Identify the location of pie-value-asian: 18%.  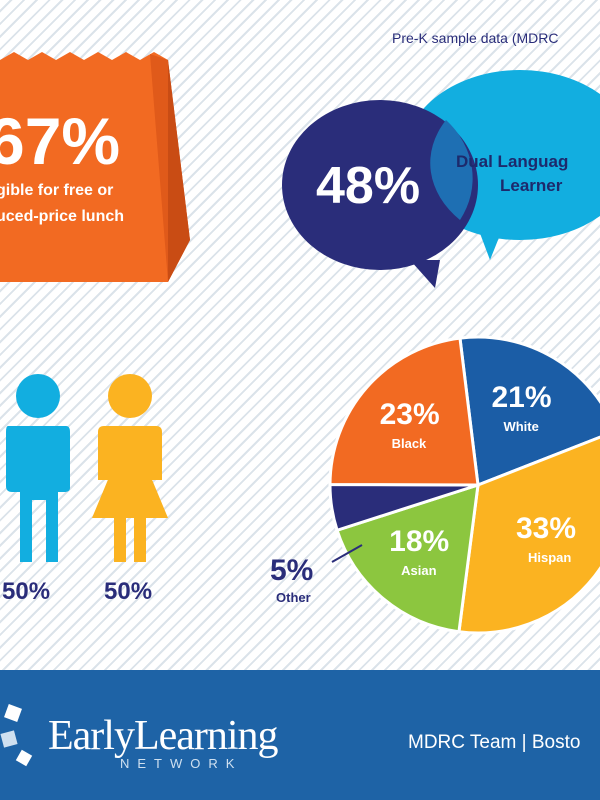
(419, 542).